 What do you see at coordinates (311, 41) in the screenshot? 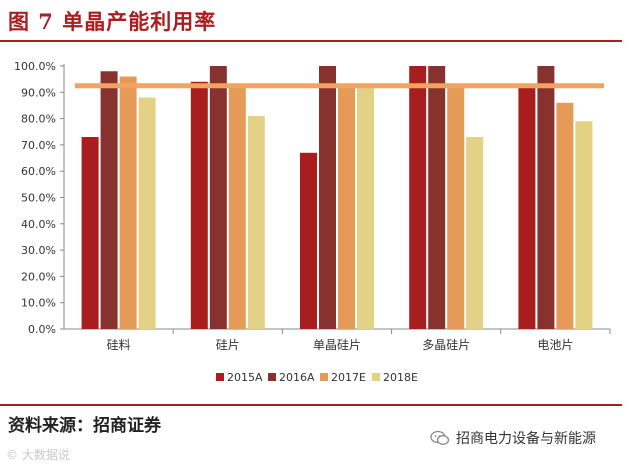
I see `title-divider` at bounding box center [311, 41].